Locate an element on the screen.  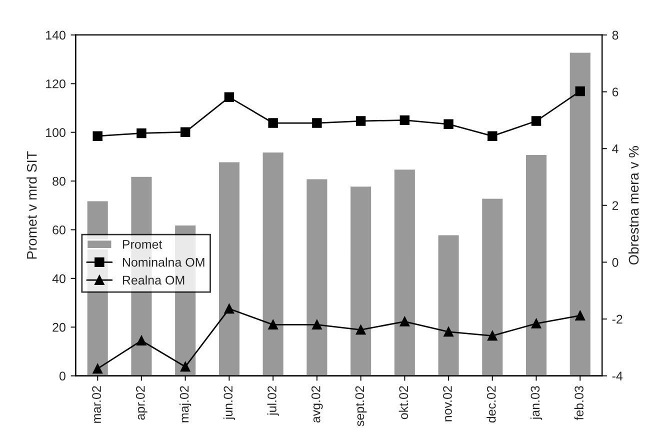
x-tick-label: feb.03 is located at coordinates (579, 403).